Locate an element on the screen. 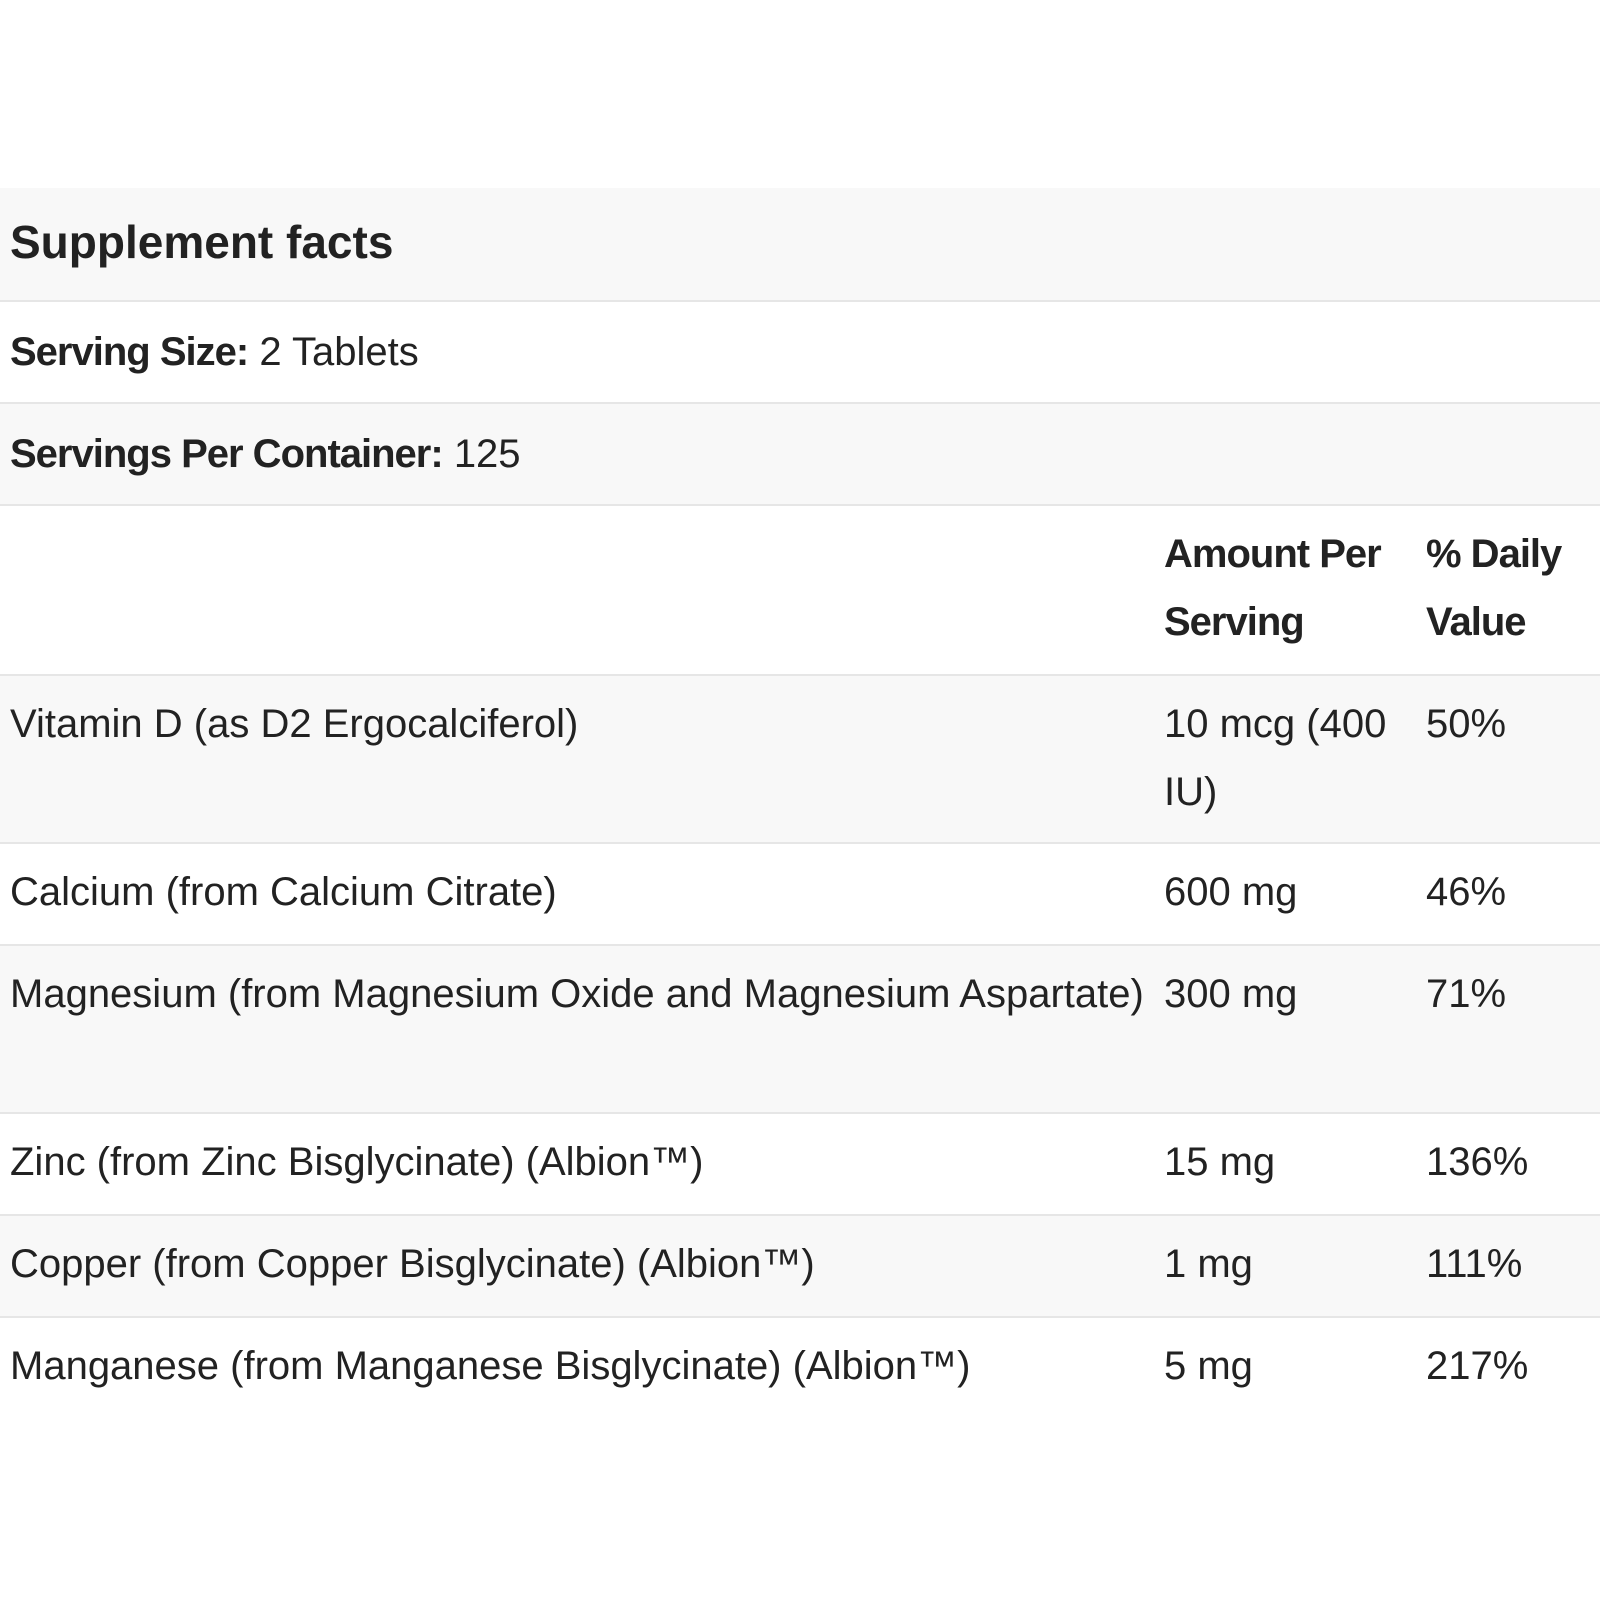 Image resolution: width=1600 pixels, height=1600 pixels. nutrient-daily-value: 71% is located at coordinates (1466, 994).